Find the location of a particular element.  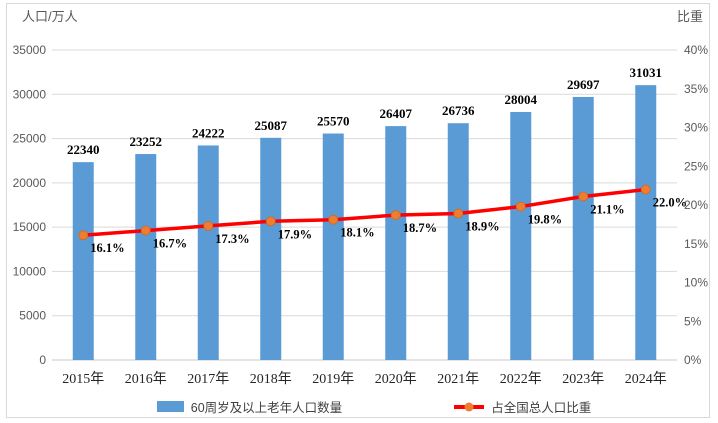

legend-item-bar-series: 60周岁及以上老年人口数量 is located at coordinates (249, 406).